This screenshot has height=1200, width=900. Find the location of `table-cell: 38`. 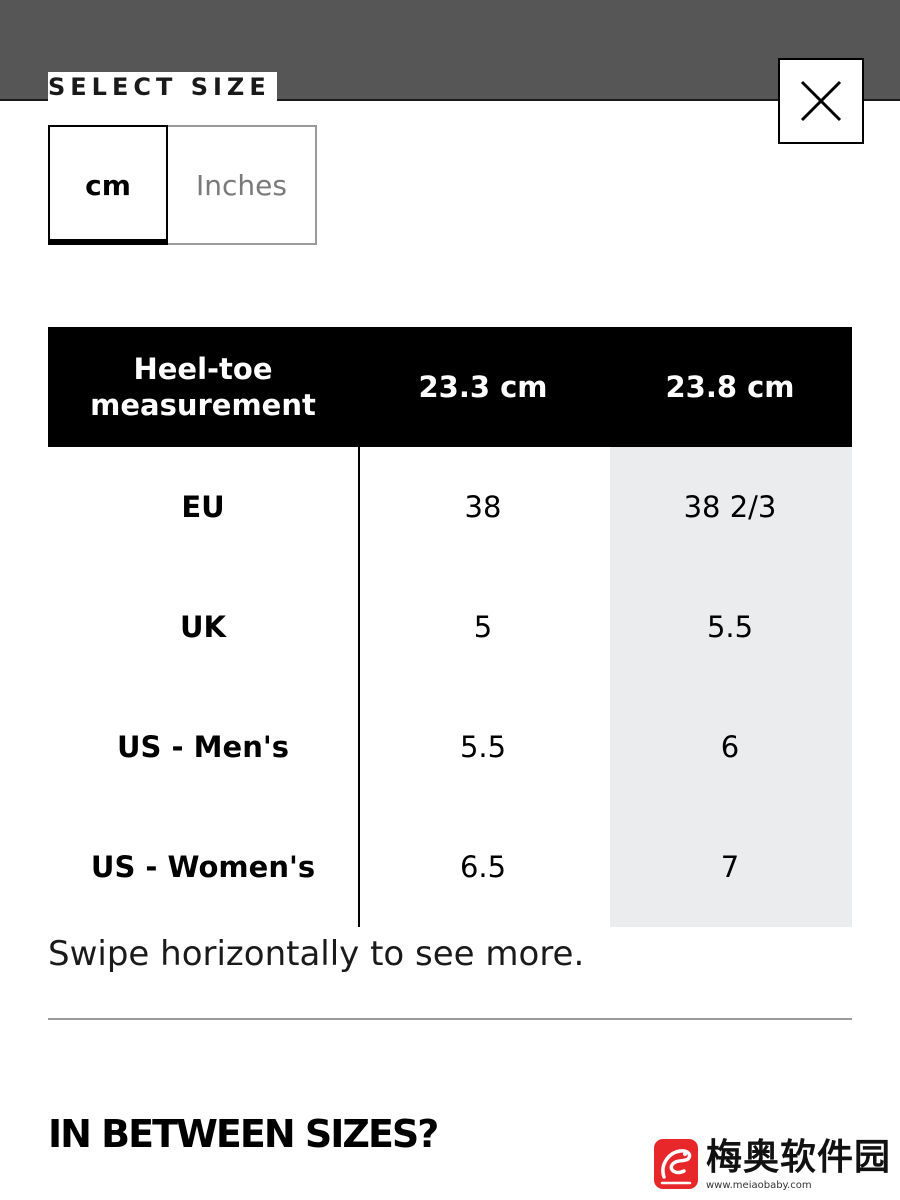

table-cell: 38 is located at coordinates (483, 507).